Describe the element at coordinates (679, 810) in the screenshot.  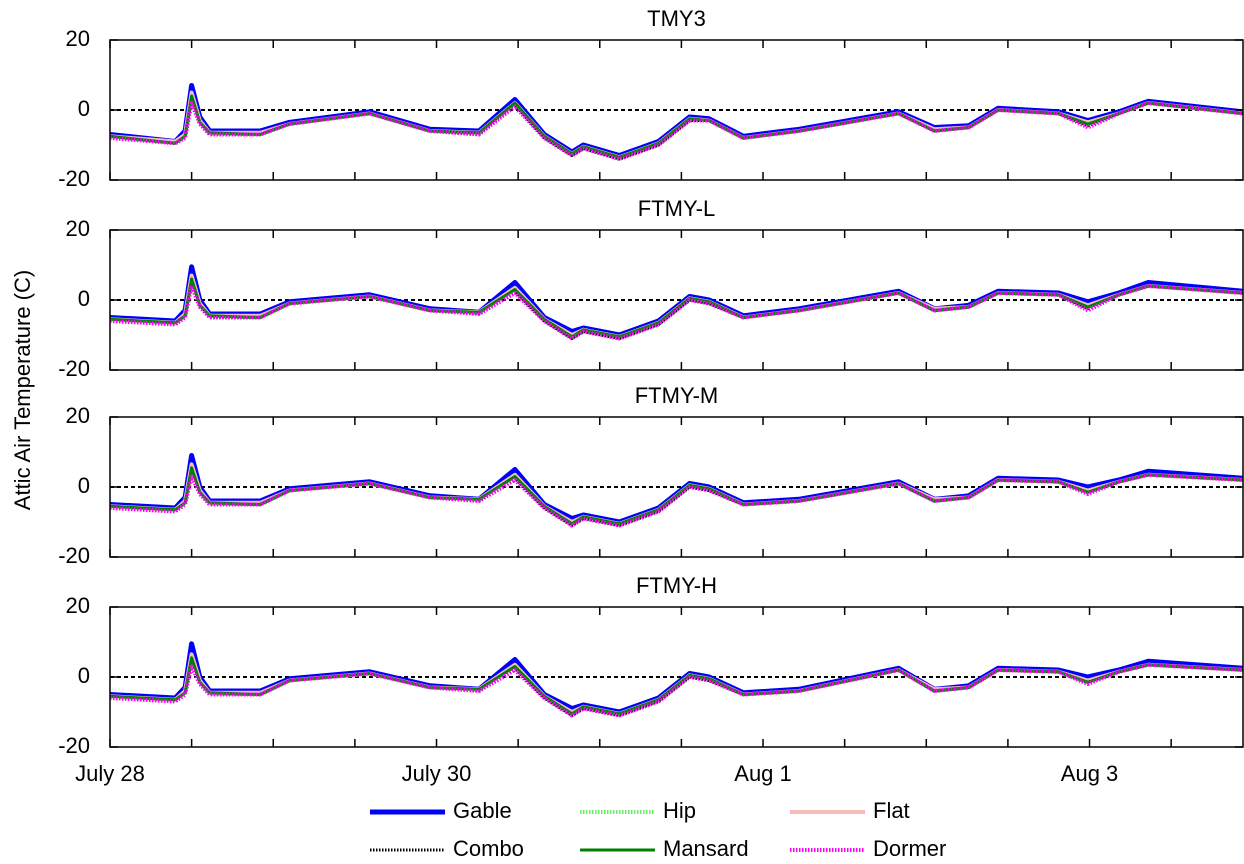
I see `legend-label: Hip` at that location.